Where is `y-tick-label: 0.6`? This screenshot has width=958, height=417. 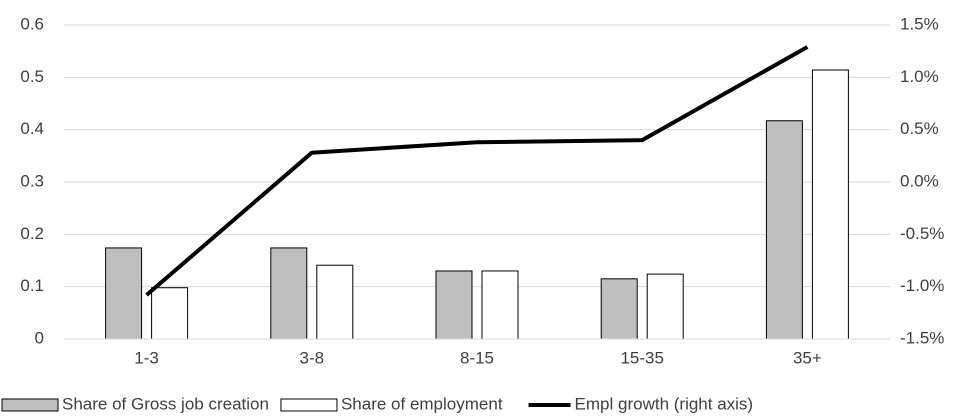
y-tick-label: 0.6 is located at coordinates (32, 23).